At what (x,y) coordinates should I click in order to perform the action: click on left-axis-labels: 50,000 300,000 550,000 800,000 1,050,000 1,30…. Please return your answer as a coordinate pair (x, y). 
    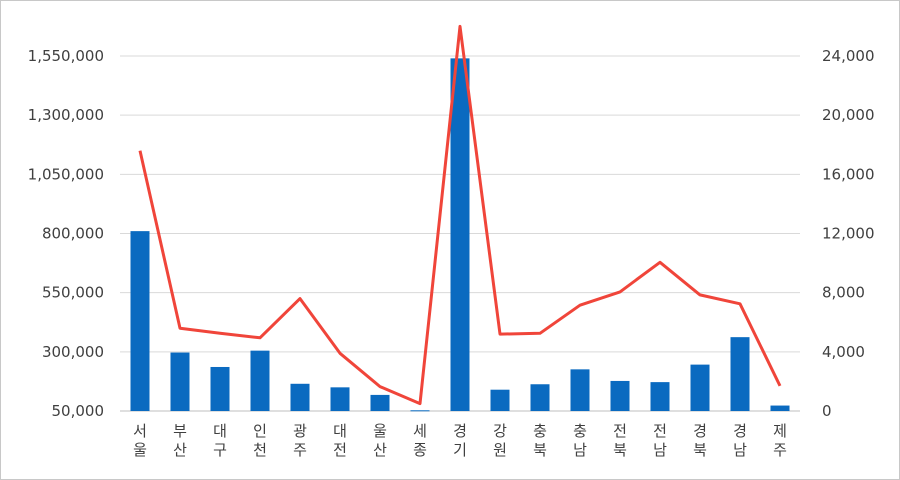
    Looking at the image, I should click on (66, 233).